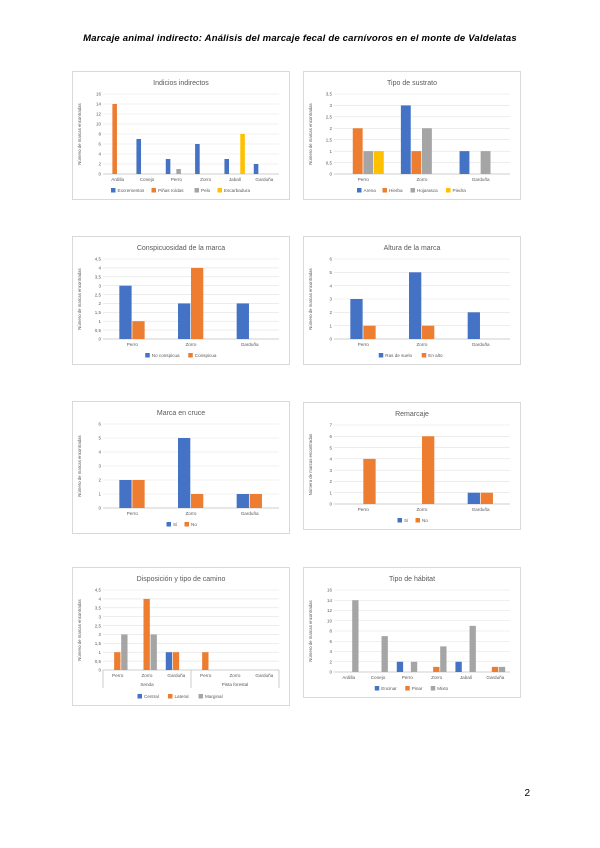 This screenshot has width=600, height=848. What do you see at coordinates (396, 190) in the screenshot?
I see `legend-label: Hierba` at bounding box center [396, 190].